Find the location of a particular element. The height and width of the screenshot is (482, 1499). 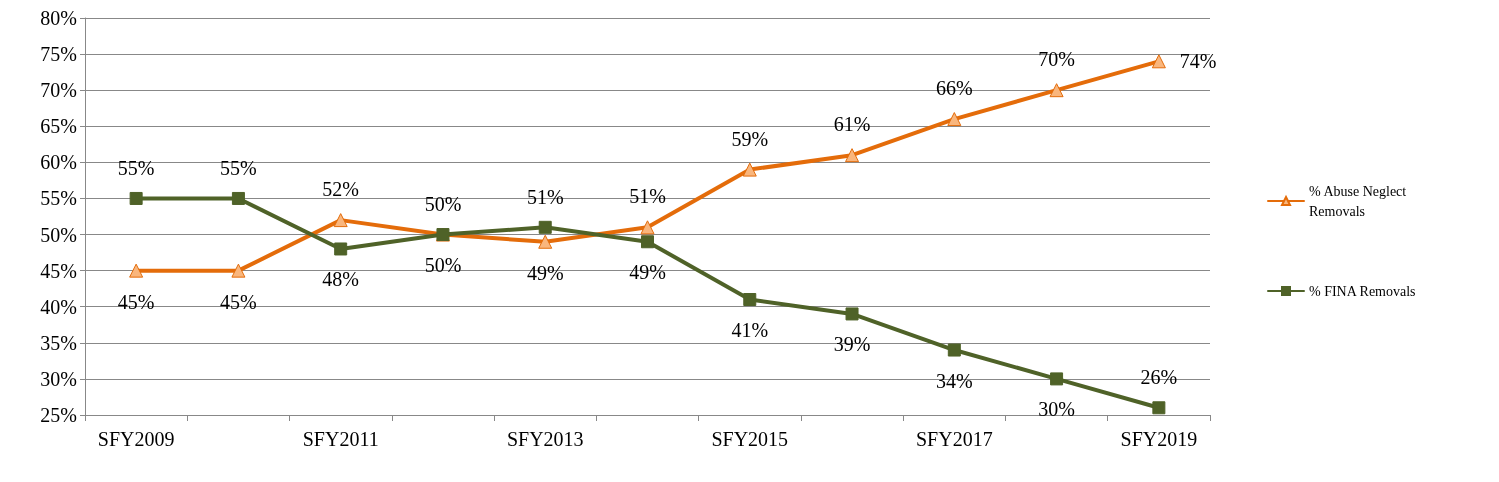

x-tick-label: SFY2009 is located at coordinates (136, 439).